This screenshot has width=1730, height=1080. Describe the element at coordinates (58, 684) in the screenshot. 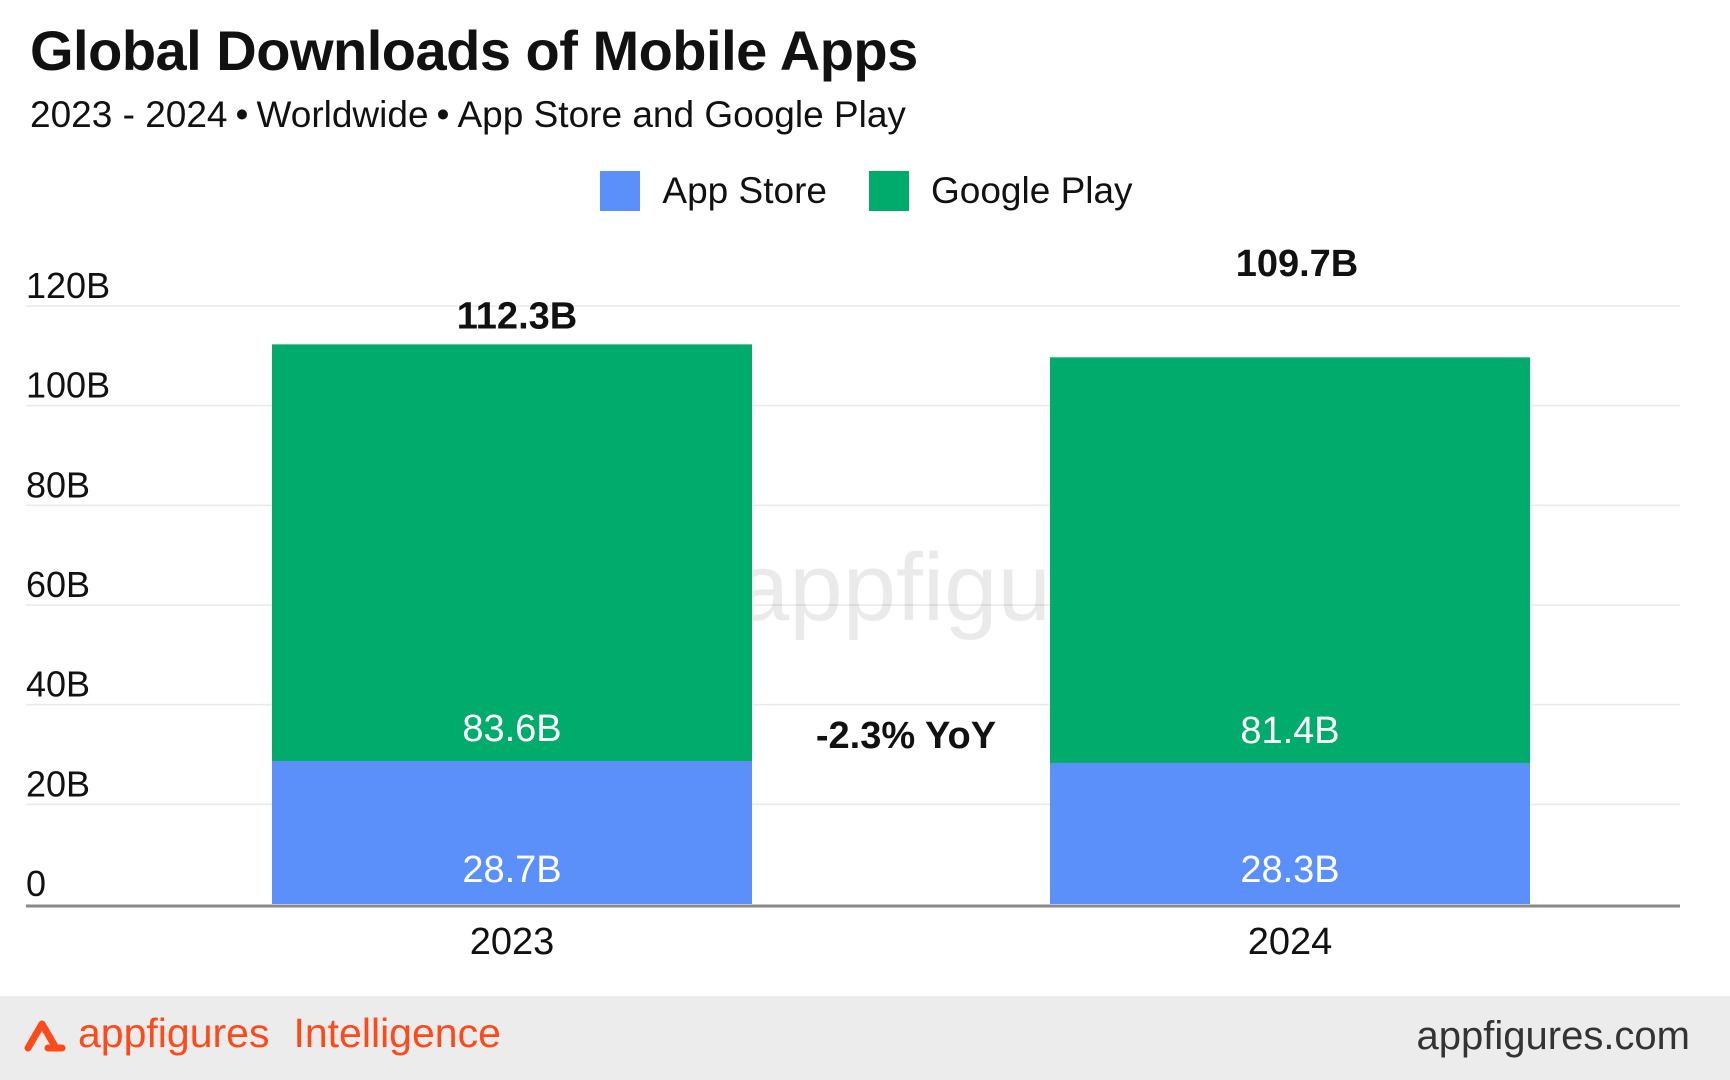

I see `y-tick-label: 40B` at that location.